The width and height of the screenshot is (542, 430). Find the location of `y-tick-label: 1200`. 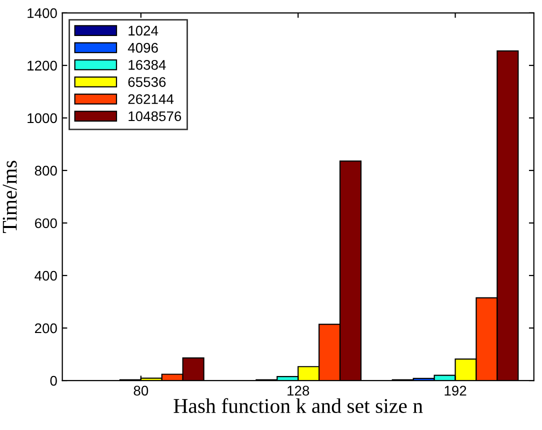

y-tick-label: 1200 is located at coordinates (42, 65).